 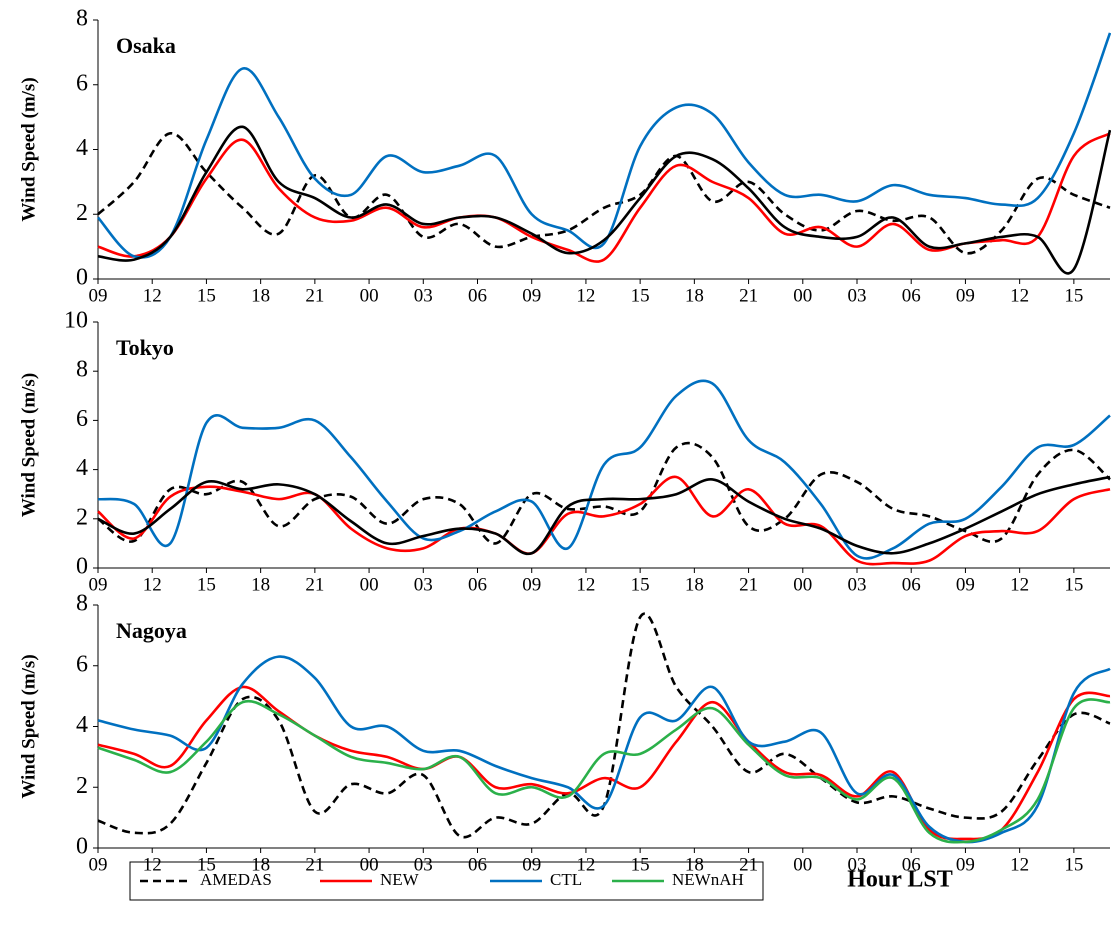 What do you see at coordinates (145, 347) in the screenshot?
I see `panel-title: Tokyo` at bounding box center [145, 347].